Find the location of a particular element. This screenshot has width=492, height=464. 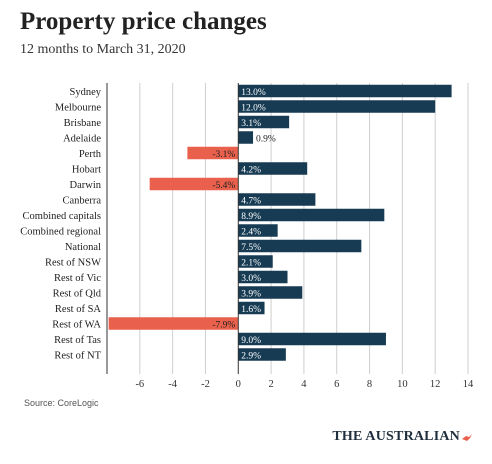

chart-subtitle: 12 months to March 31, 2020 is located at coordinates (103, 49).